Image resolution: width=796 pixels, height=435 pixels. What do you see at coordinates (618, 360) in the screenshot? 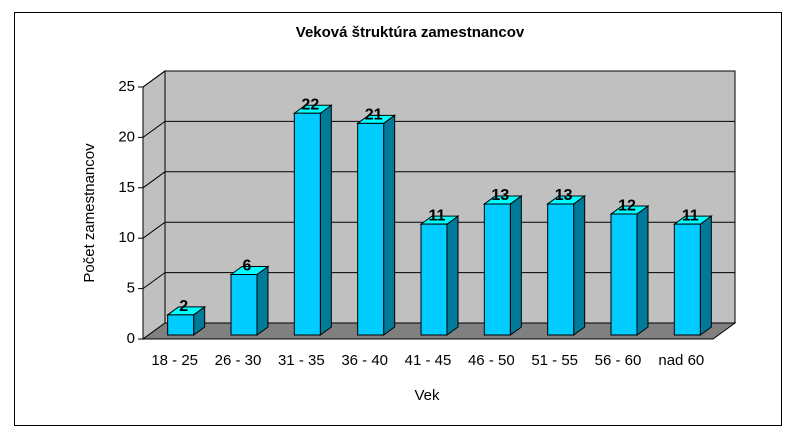
I see `x-tick-label: 56 - 60` at bounding box center [618, 360].